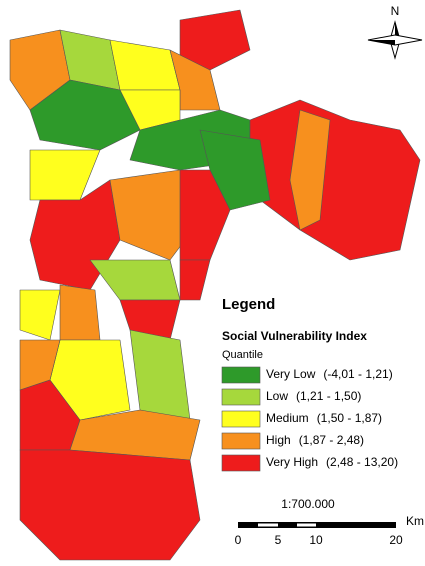 The width and height of the screenshot is (425, 566). What do you see at coordinates (242, 355) in the screenshot?
I see `legend-method: Quantile` at bounding box center [242, 355].